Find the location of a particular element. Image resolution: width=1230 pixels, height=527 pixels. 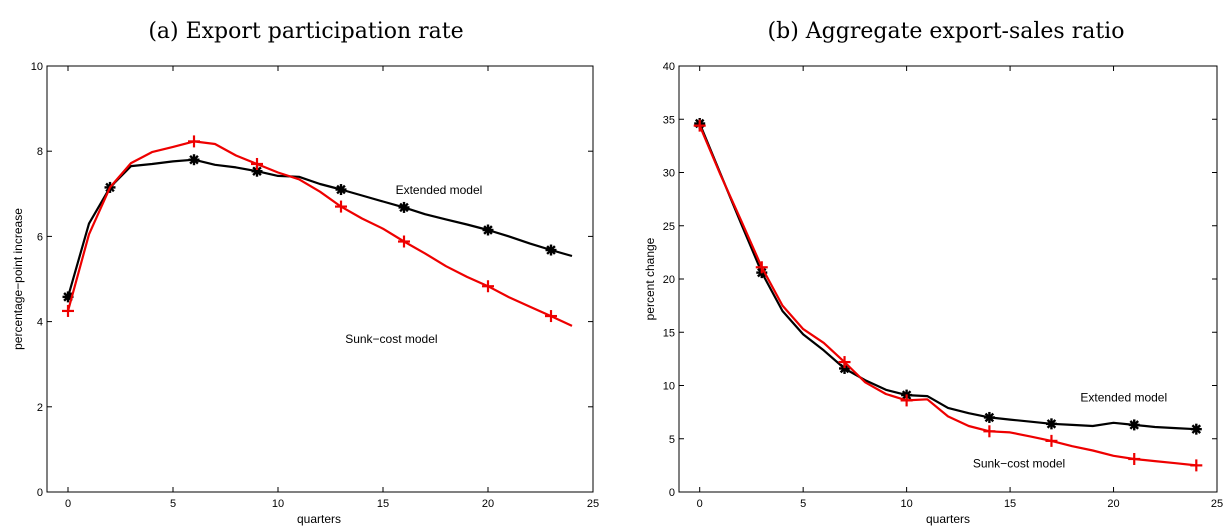

chart-b-xlabel: quarters is located at coordinates (948, 519).